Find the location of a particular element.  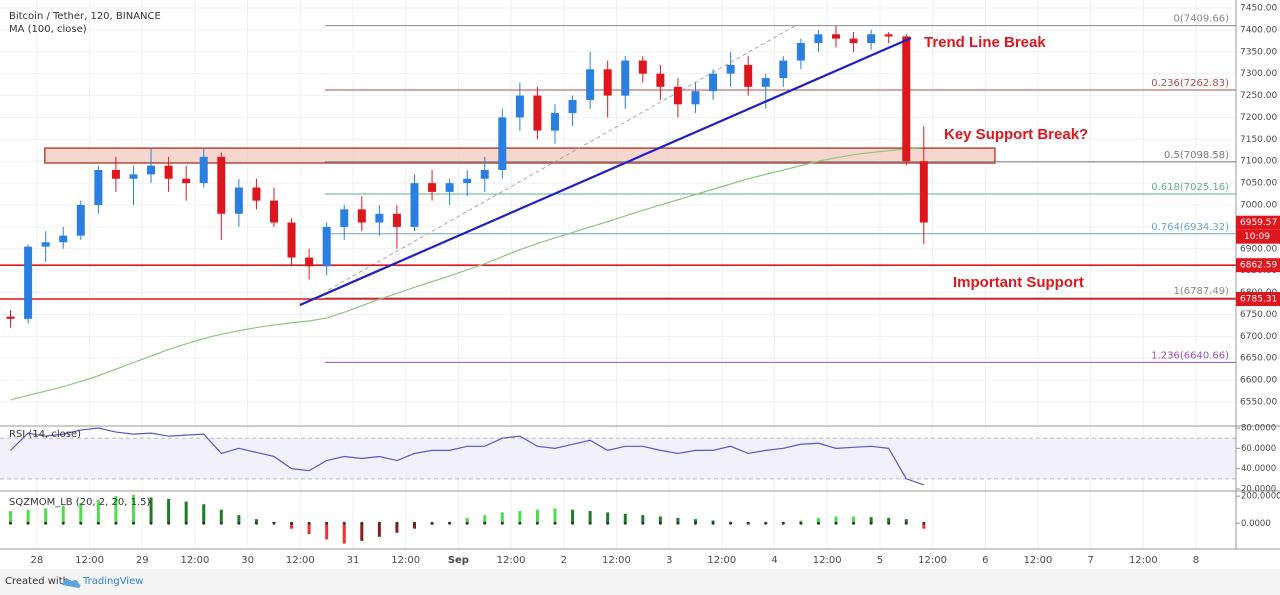

y-tick-label: 6900.00 is located at coordinates (1258, 249).